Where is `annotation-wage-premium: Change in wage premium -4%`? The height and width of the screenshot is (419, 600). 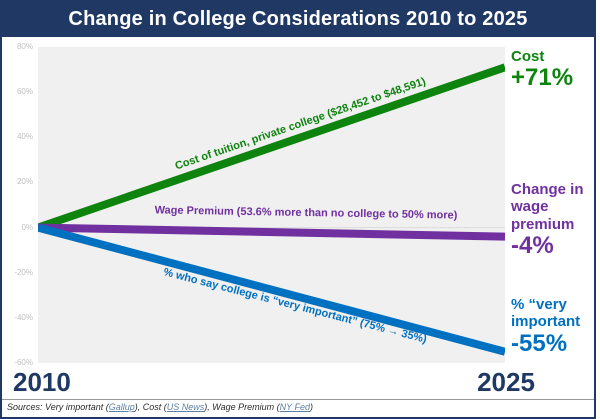
annotation-wage-premium: Change in wage premium -4% is located at coordinates (554, 220).